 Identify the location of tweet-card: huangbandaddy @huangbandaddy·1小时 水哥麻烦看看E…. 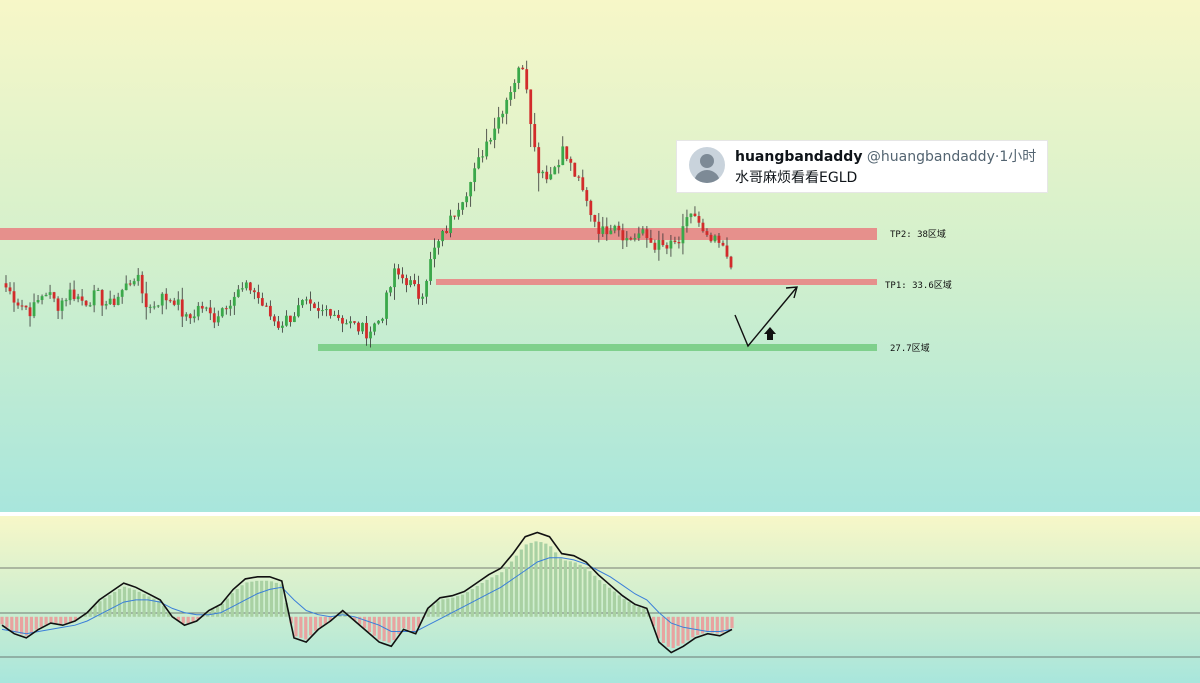
(862, 166).